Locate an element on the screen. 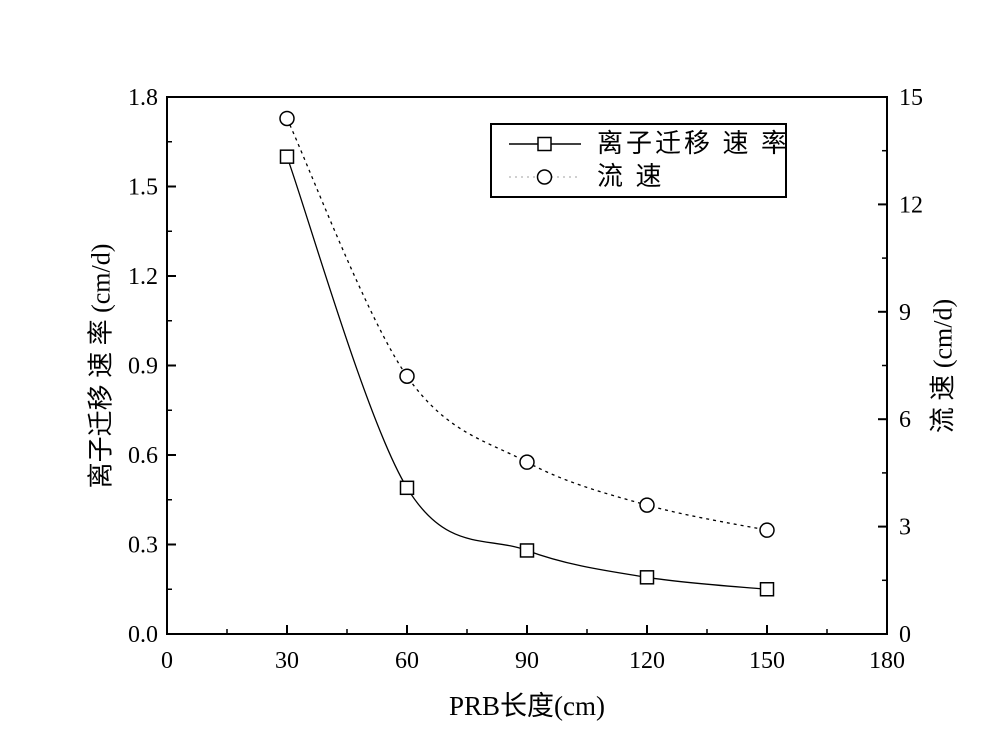  right-y-tick-label: 15 is located at coordinates (911, 98).